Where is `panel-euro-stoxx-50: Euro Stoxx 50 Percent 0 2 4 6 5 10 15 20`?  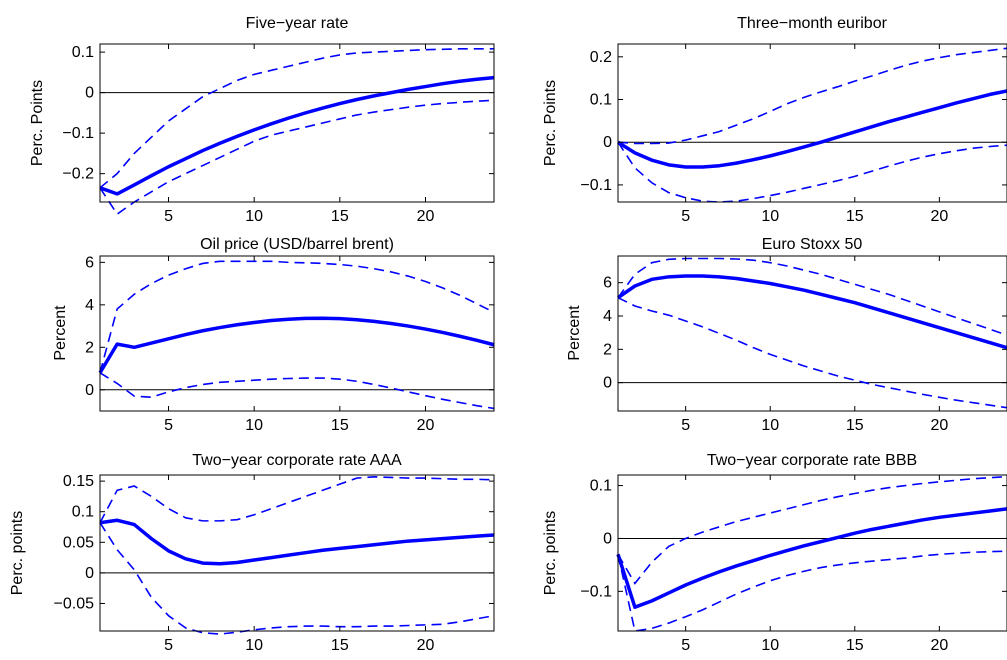 panel-euro-stoxx-50: Euro Stoxx 50 Percent 0 2 4 6 5 10 15 20 is located at coordinates (786, 335).